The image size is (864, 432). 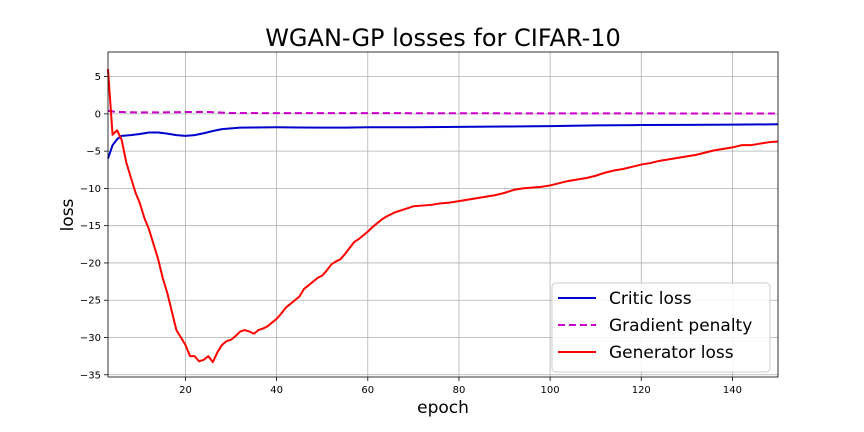 I want to click on critic-loss-line, so click(x=443, y=141).